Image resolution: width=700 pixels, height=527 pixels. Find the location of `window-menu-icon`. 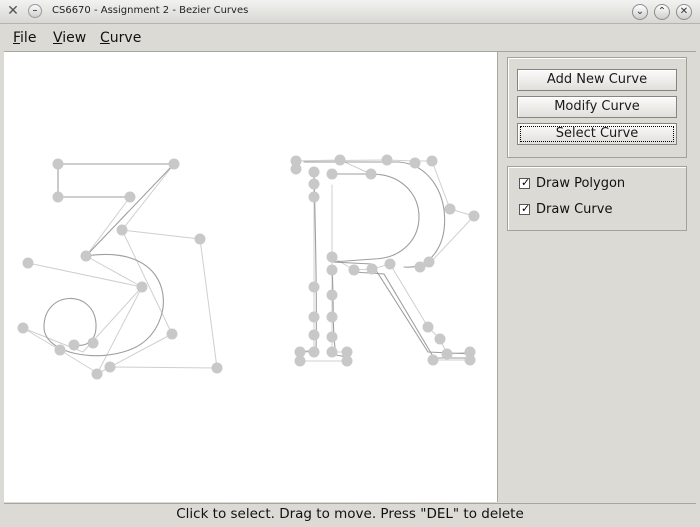

window-menu-icon is located at coordinates (35, 11).